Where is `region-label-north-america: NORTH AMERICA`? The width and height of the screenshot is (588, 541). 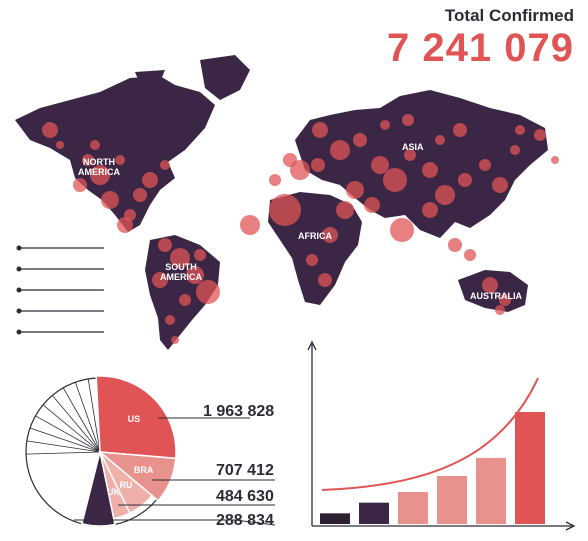 region-label-north-america: NORTH AMERICA is located at coordinates (99, 167).